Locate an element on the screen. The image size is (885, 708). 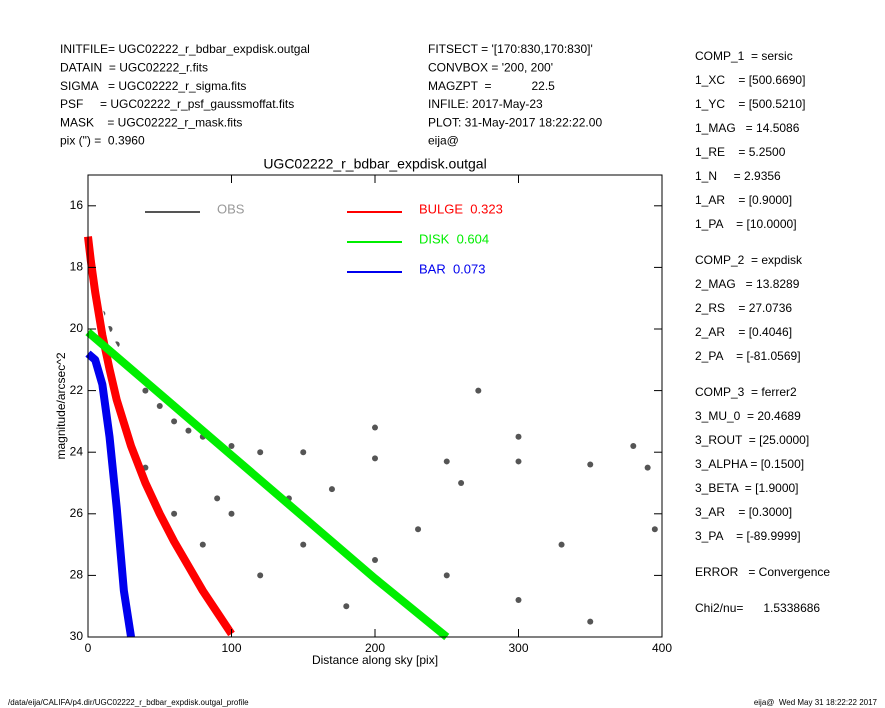
parameter-line: 2_AR = [0.4046] is located at coordinates (743, 332).